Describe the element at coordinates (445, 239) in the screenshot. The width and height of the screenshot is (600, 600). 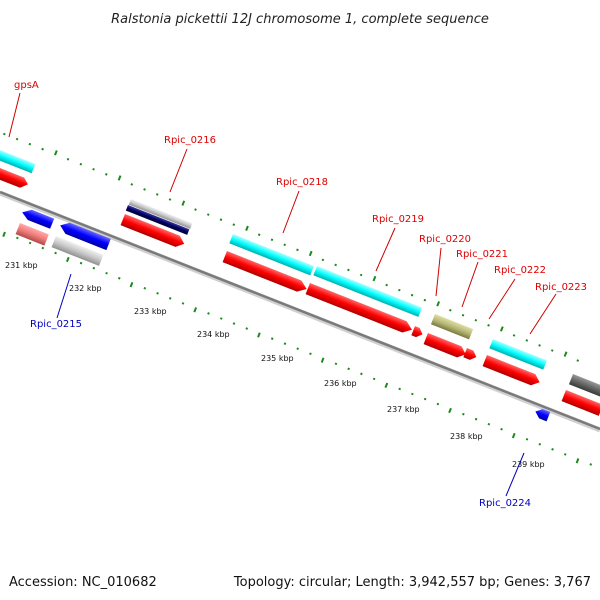
I see `gene-label-rpic0220: Rpic_0220` at that location.